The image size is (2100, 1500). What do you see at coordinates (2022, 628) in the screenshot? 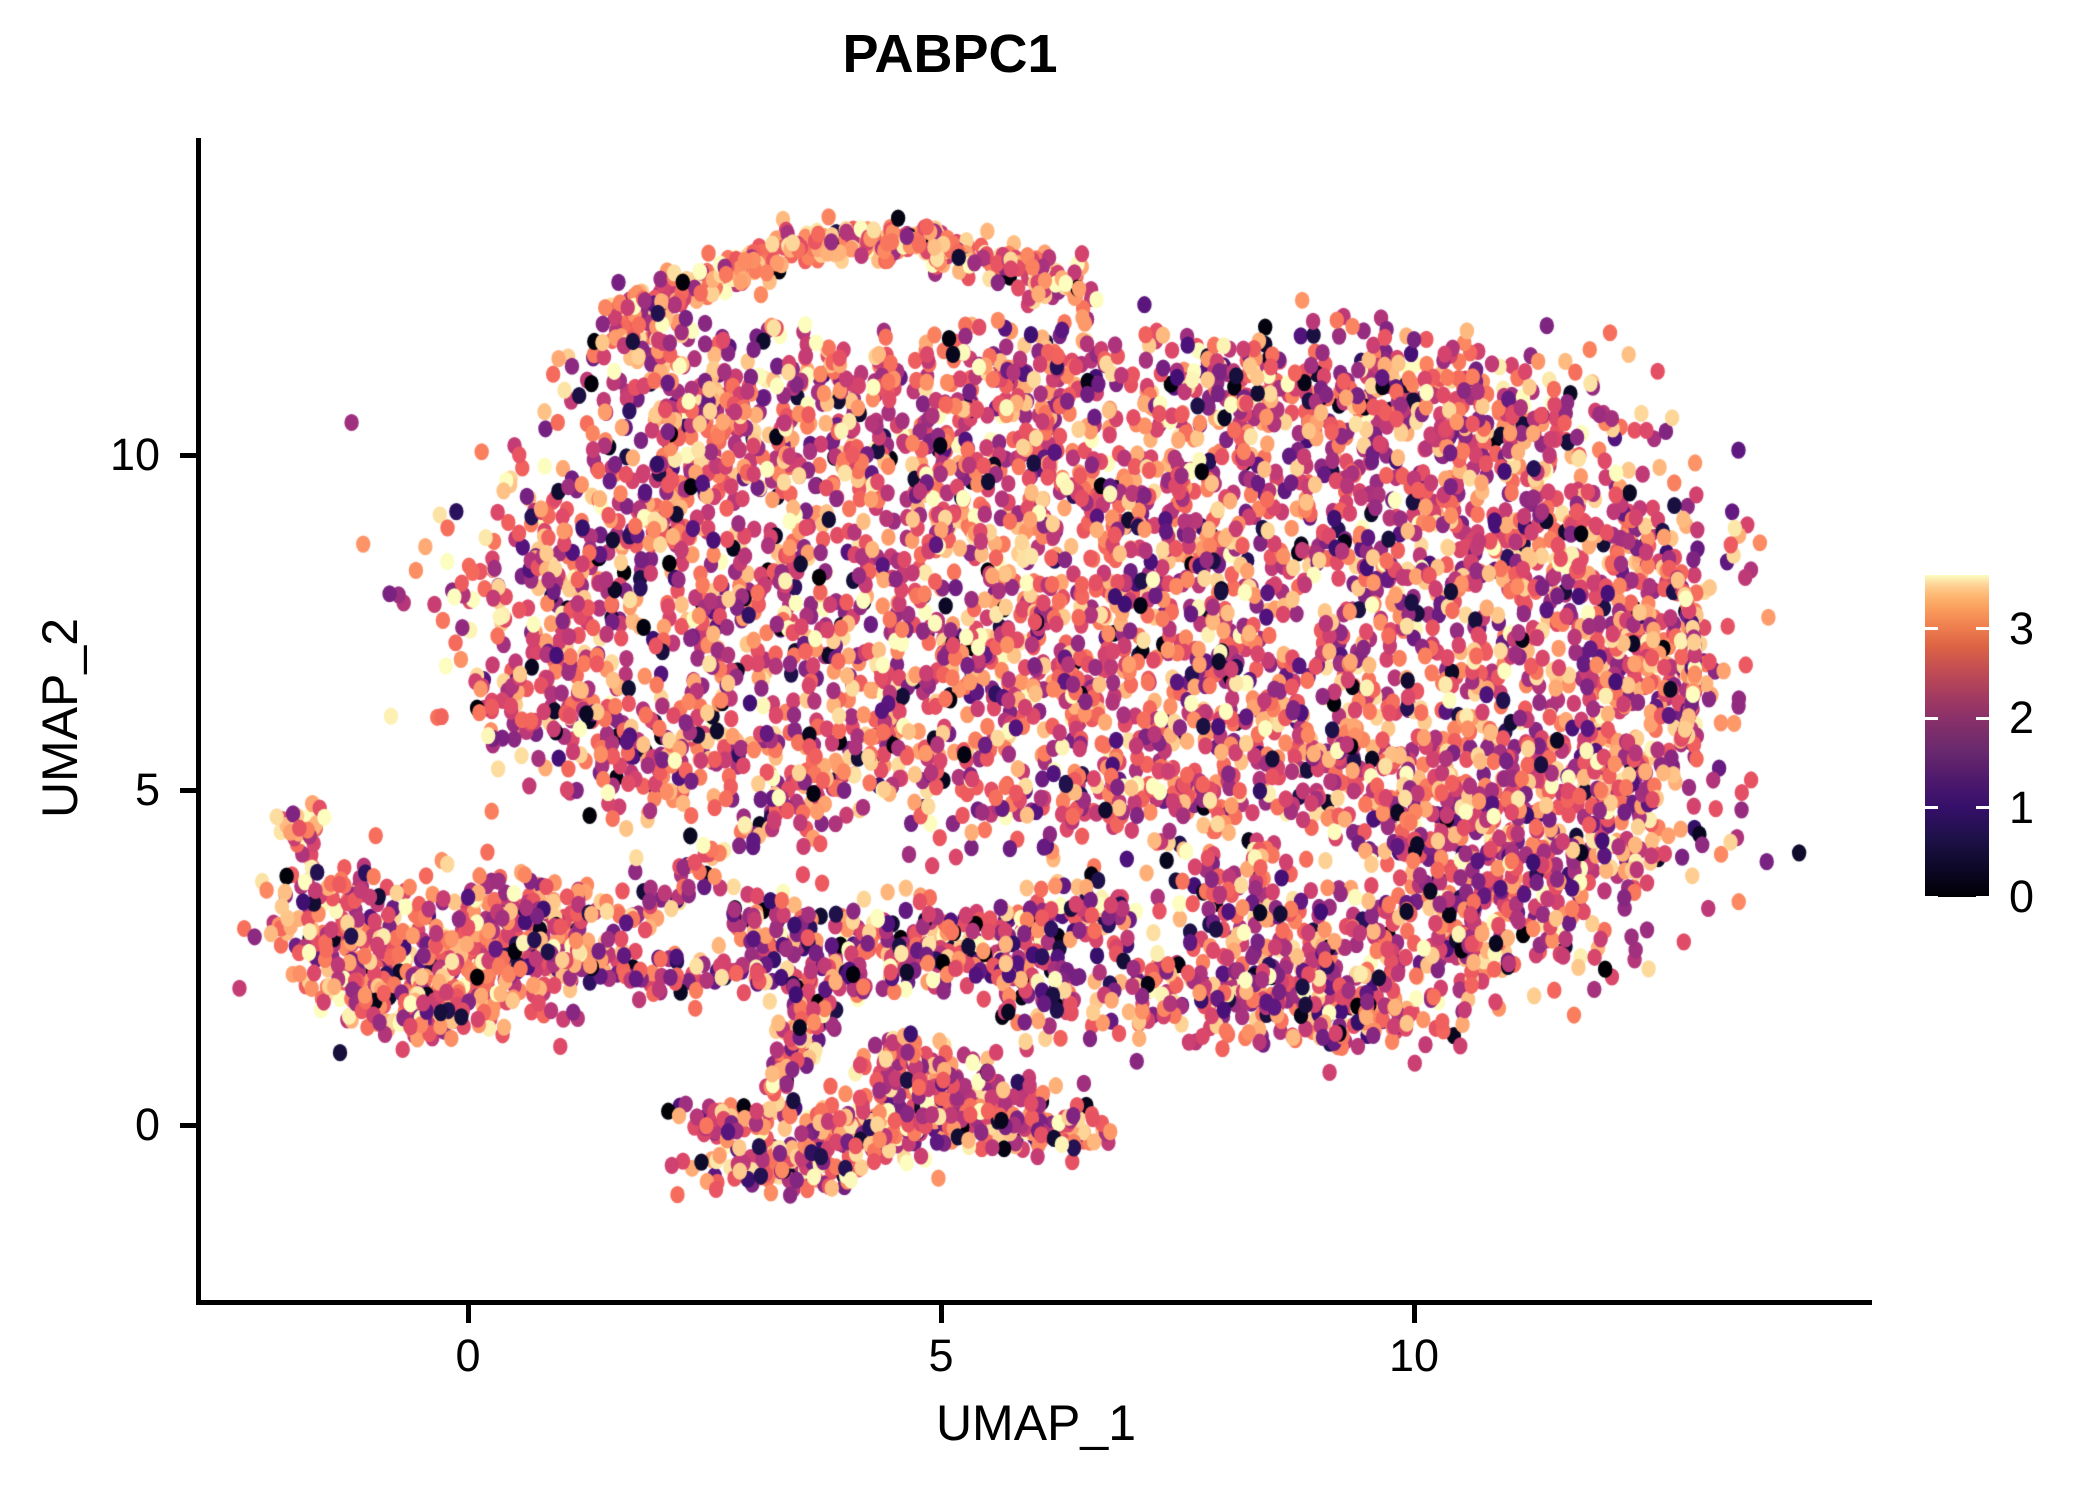
I see `colorbar-tick-label: 3` at bounding box center [2022, 628].